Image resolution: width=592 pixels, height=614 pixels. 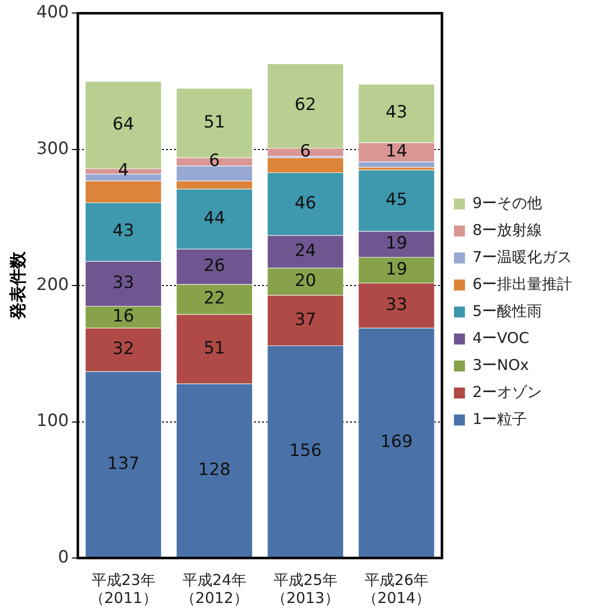 What do you see at coordinates (305, 250) in the screenshot?
I see `data-label: 24` at bounding box center [305, 250].